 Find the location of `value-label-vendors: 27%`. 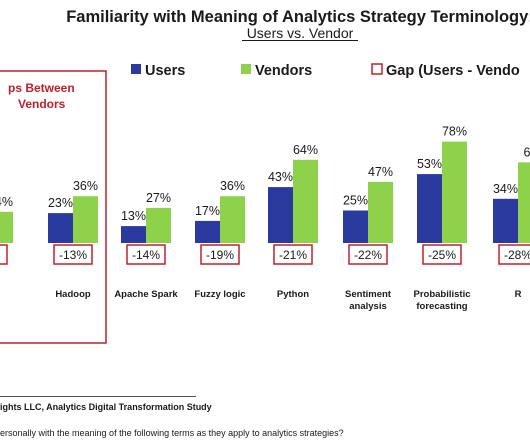

value-label-vendors: 27% is located at coordinates (158, 198).